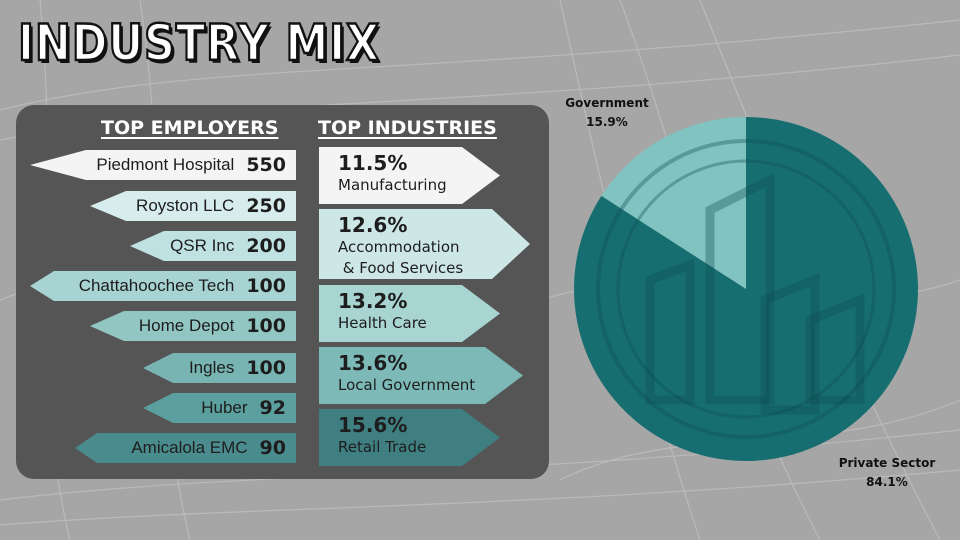 This screenshot has height=540, width=960. I want to click on industry-name: Accommodation & Food Services, so click(401, 257).